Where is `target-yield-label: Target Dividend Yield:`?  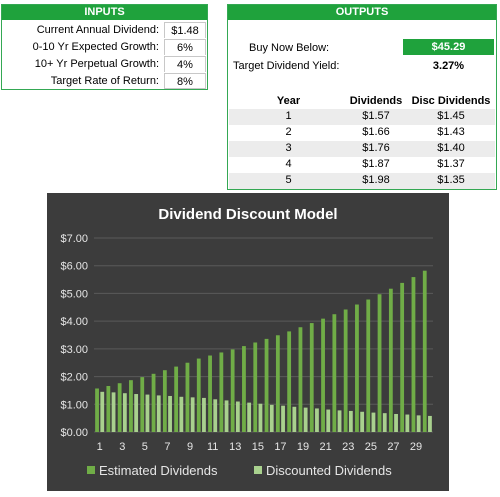
target-yield-label: Target Dividend Yield: is located at coordinates (286, 66).